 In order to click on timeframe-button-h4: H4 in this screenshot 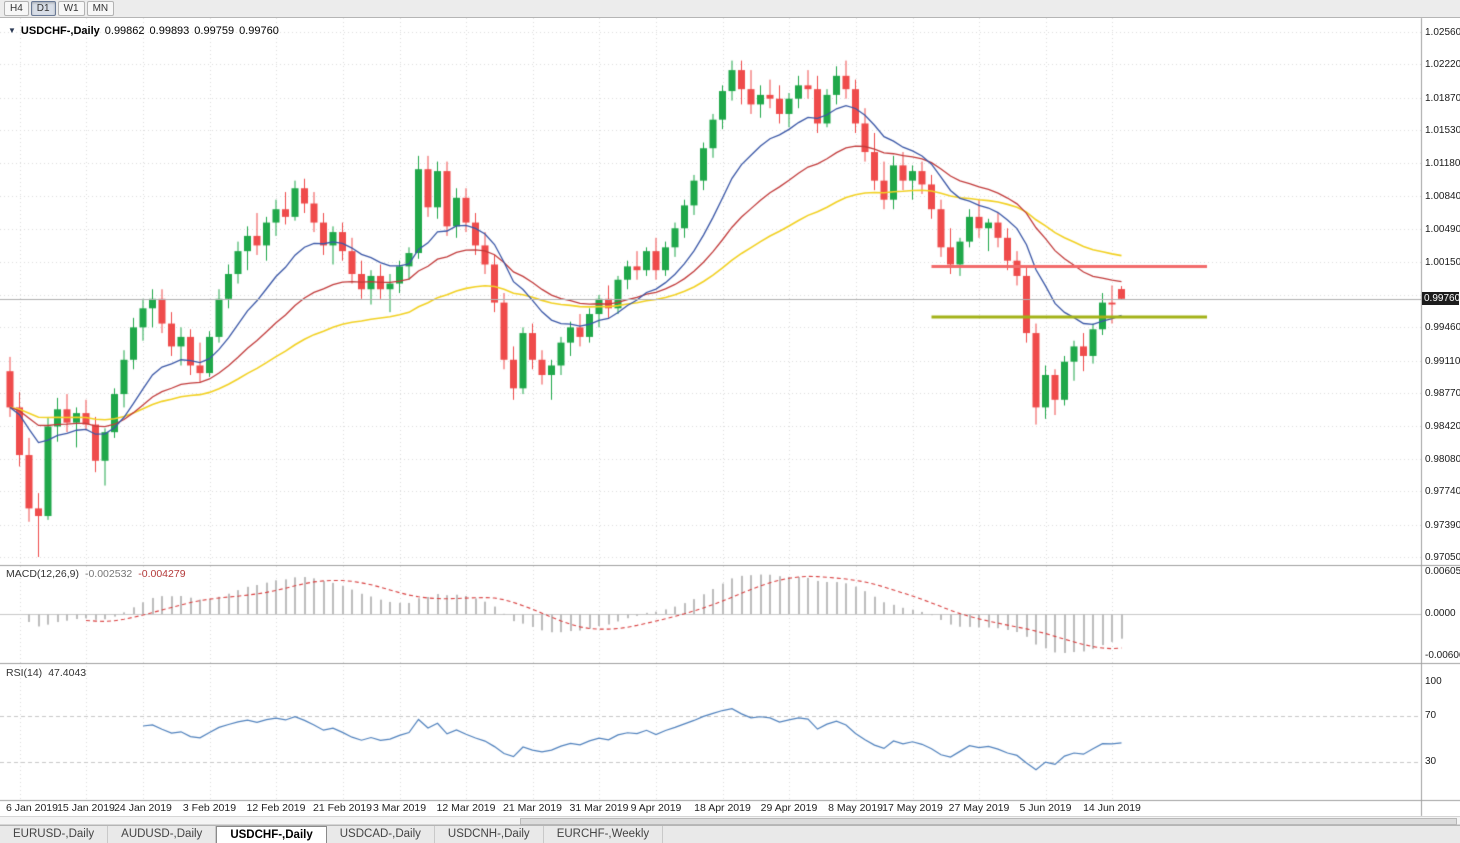, I will do `click(16, 8)`.